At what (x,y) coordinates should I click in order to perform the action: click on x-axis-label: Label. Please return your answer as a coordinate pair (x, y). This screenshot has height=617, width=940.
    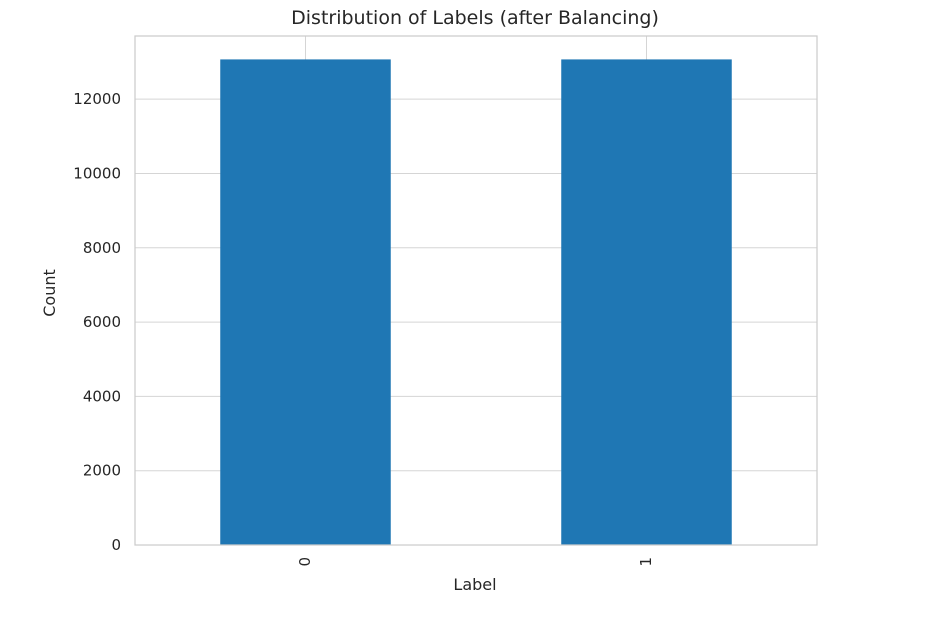
    Looking at the image, I should click on (474, 584).